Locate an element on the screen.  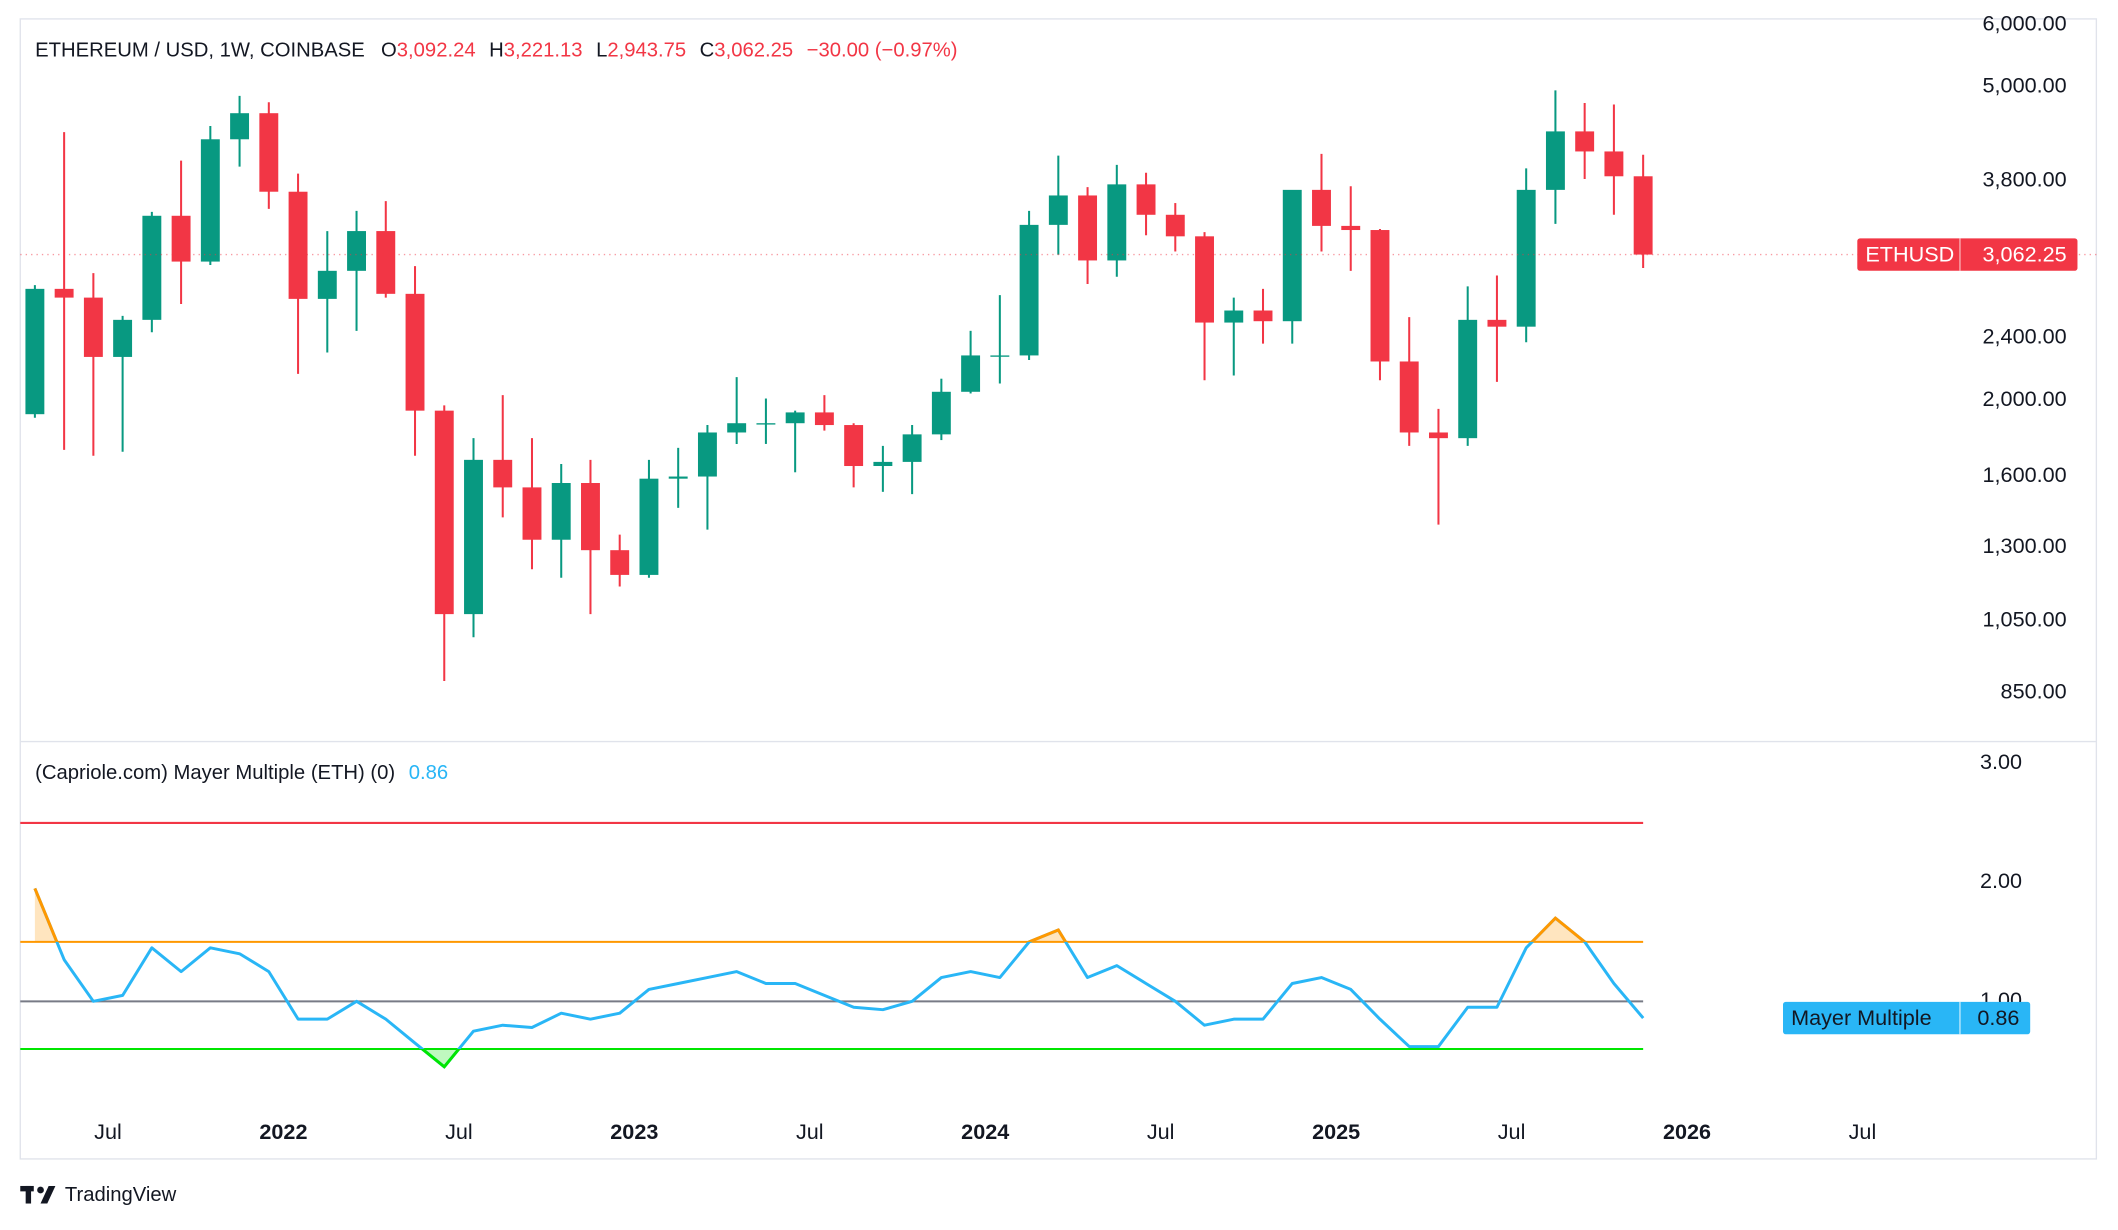
ohlc-value: 3,221.13 is located at coordinates (543, 51).